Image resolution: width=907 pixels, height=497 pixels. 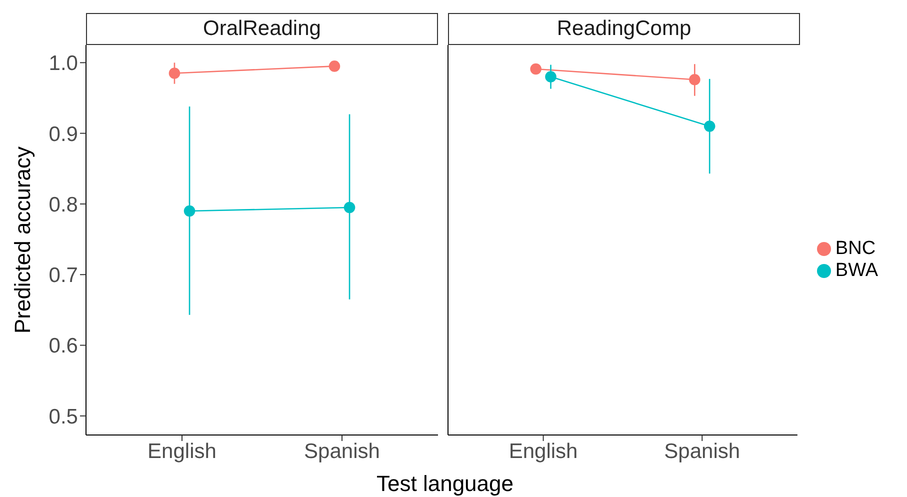 I want to click on x-axis-title: Test language, so click(x=445, y=484).